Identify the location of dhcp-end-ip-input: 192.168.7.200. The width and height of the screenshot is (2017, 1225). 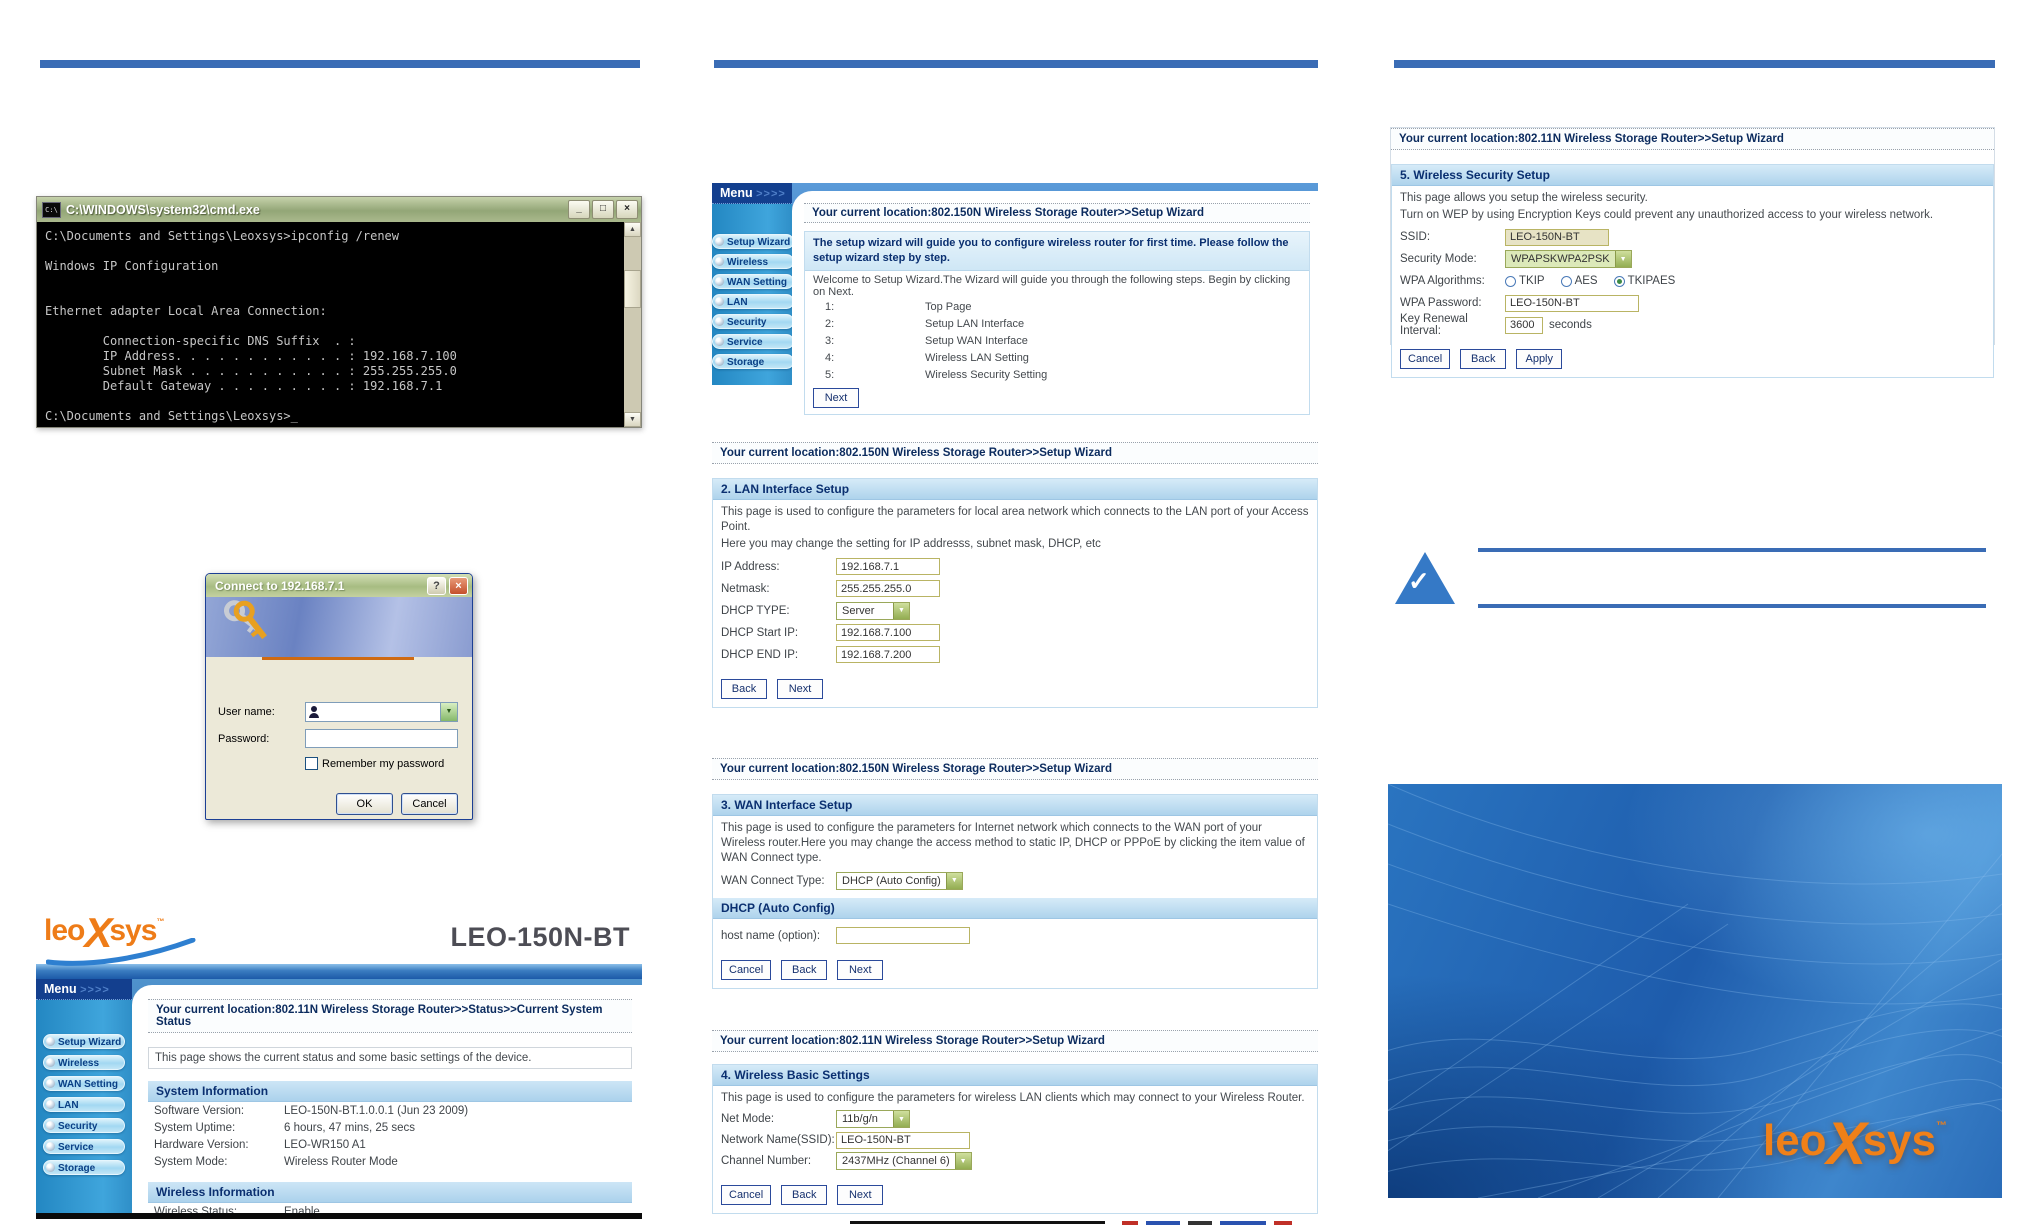
(888, 655).